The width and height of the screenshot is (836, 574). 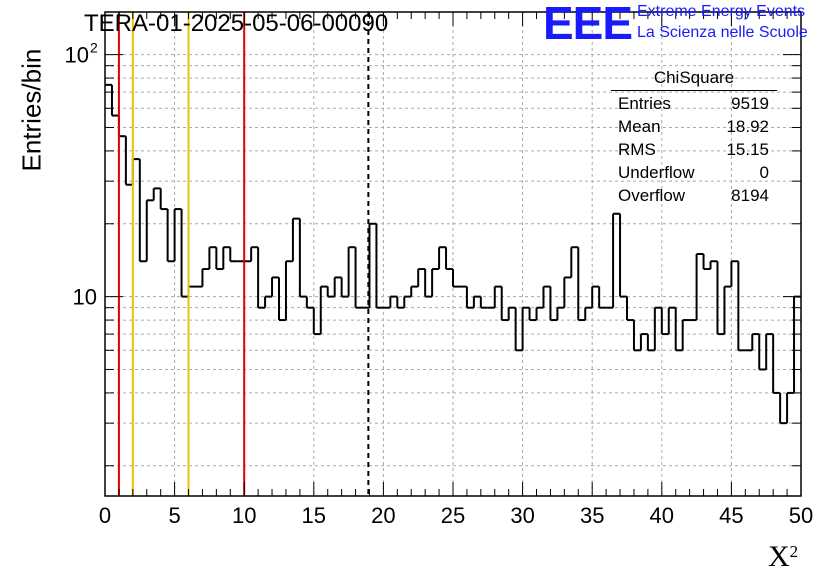 I want to click on x-tick-label: 15, so click(x=314, y=515).